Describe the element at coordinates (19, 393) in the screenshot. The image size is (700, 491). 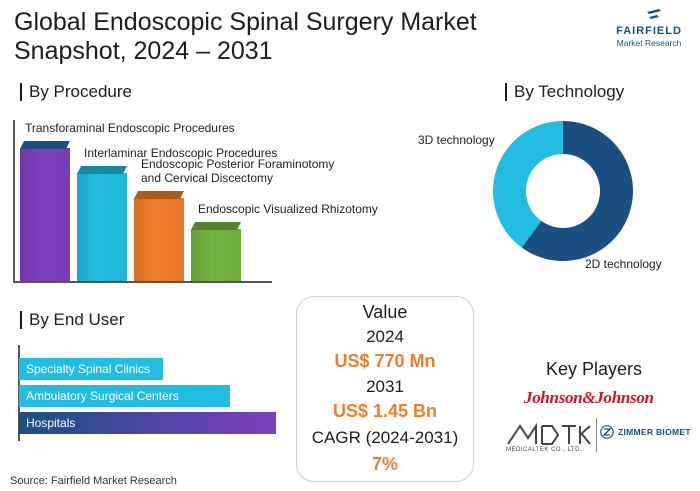
I see `end-user-y-axis` at that location.